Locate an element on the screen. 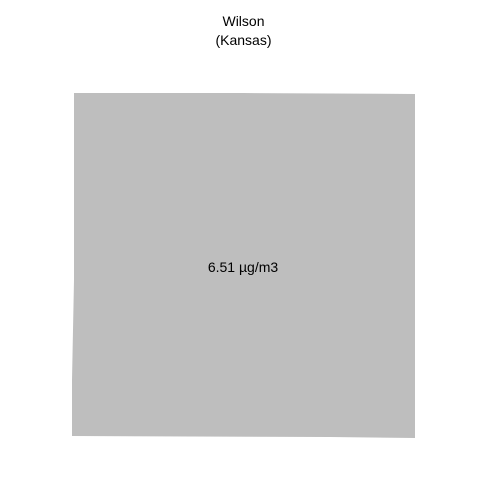  map-title-block: Wilson (Kansas) is located at coordinates (243, 31).